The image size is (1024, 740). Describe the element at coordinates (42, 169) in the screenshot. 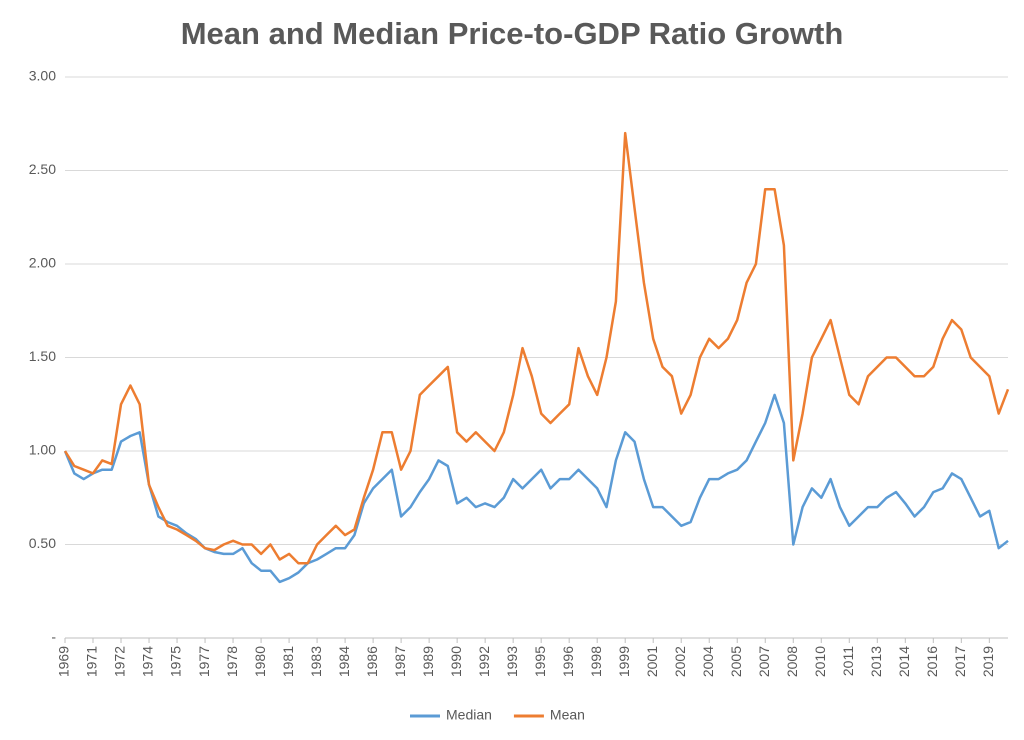

I see `y-tick-label: 2.50` at that location.